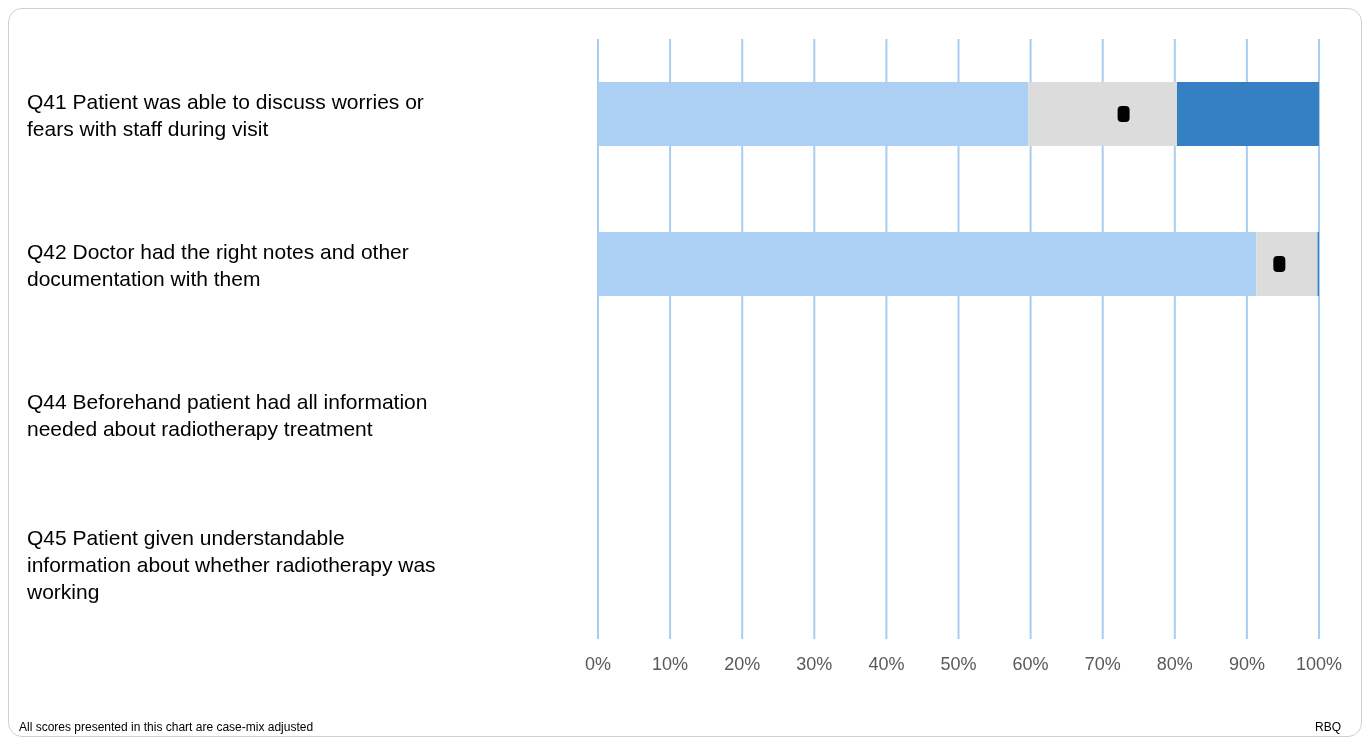  Describe the element at coordinates (1174, 663) in the screenshot. I see `x-tick-label: 80%` at that location.